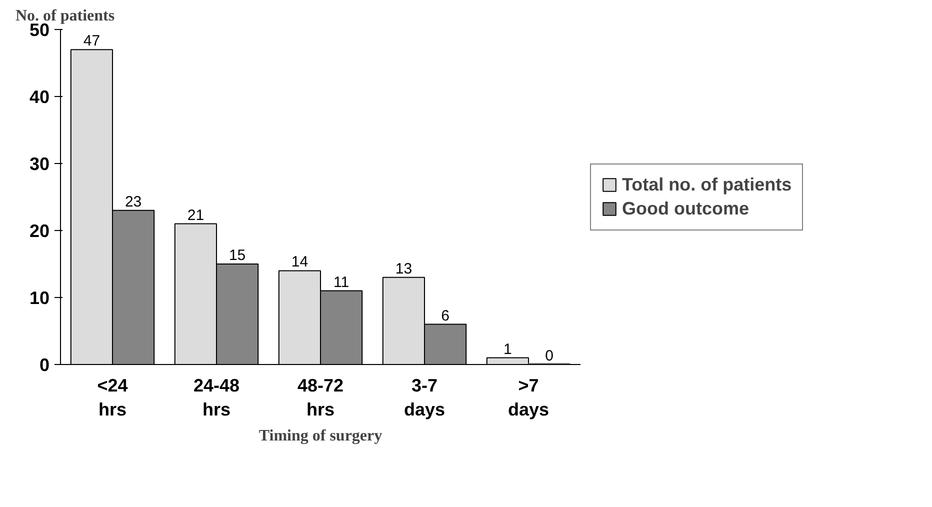 The width and height of the screenshot is (932, 507). Describe the element at coordinates (133, 201) in the screenshot. I see `data-label: 23` at that location.